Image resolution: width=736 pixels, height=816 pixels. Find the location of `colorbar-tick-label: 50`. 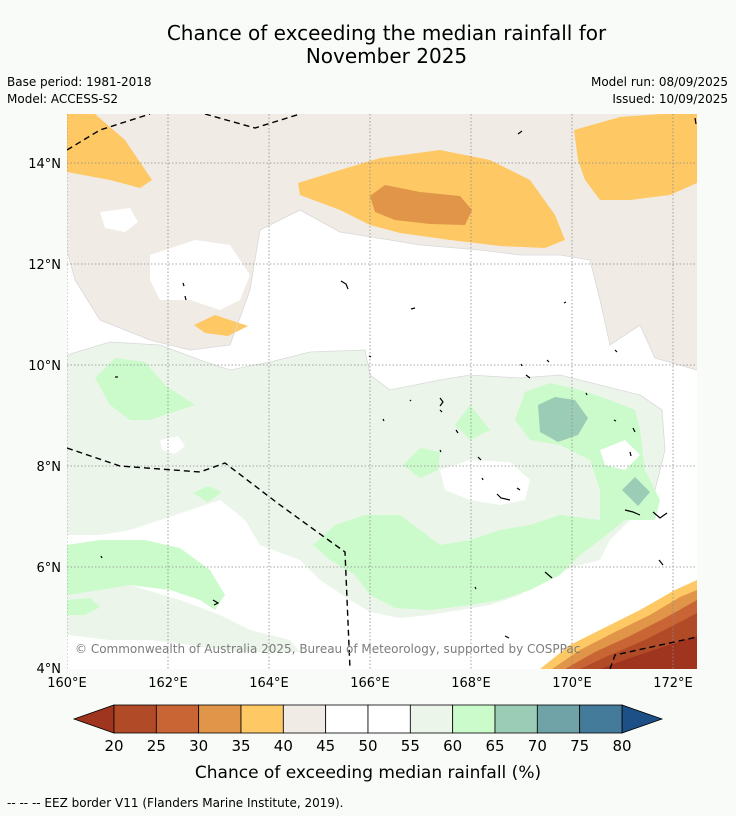

colorbar-tick-label: 50 is located at coordinates (367, 746).